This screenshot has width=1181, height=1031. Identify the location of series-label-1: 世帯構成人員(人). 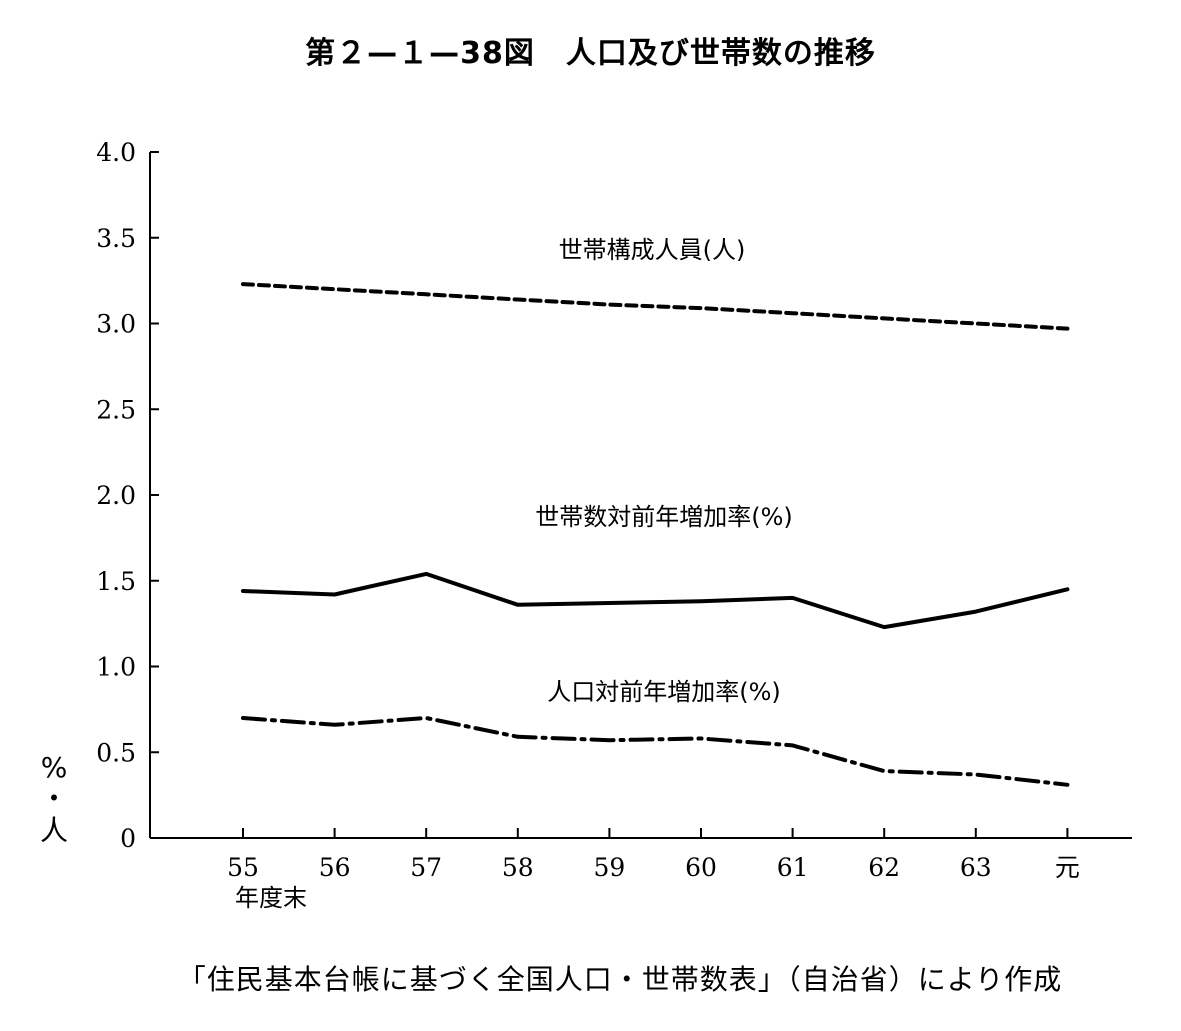
(652, 250).